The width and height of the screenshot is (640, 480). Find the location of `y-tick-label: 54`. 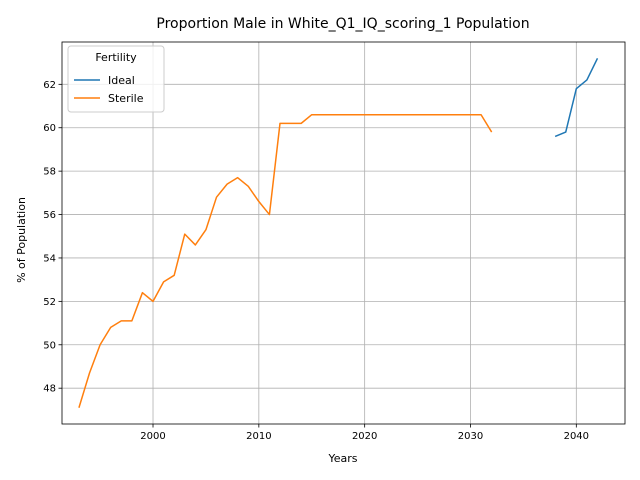

y-tick-label: 54 is located at coordinates (49, 258).